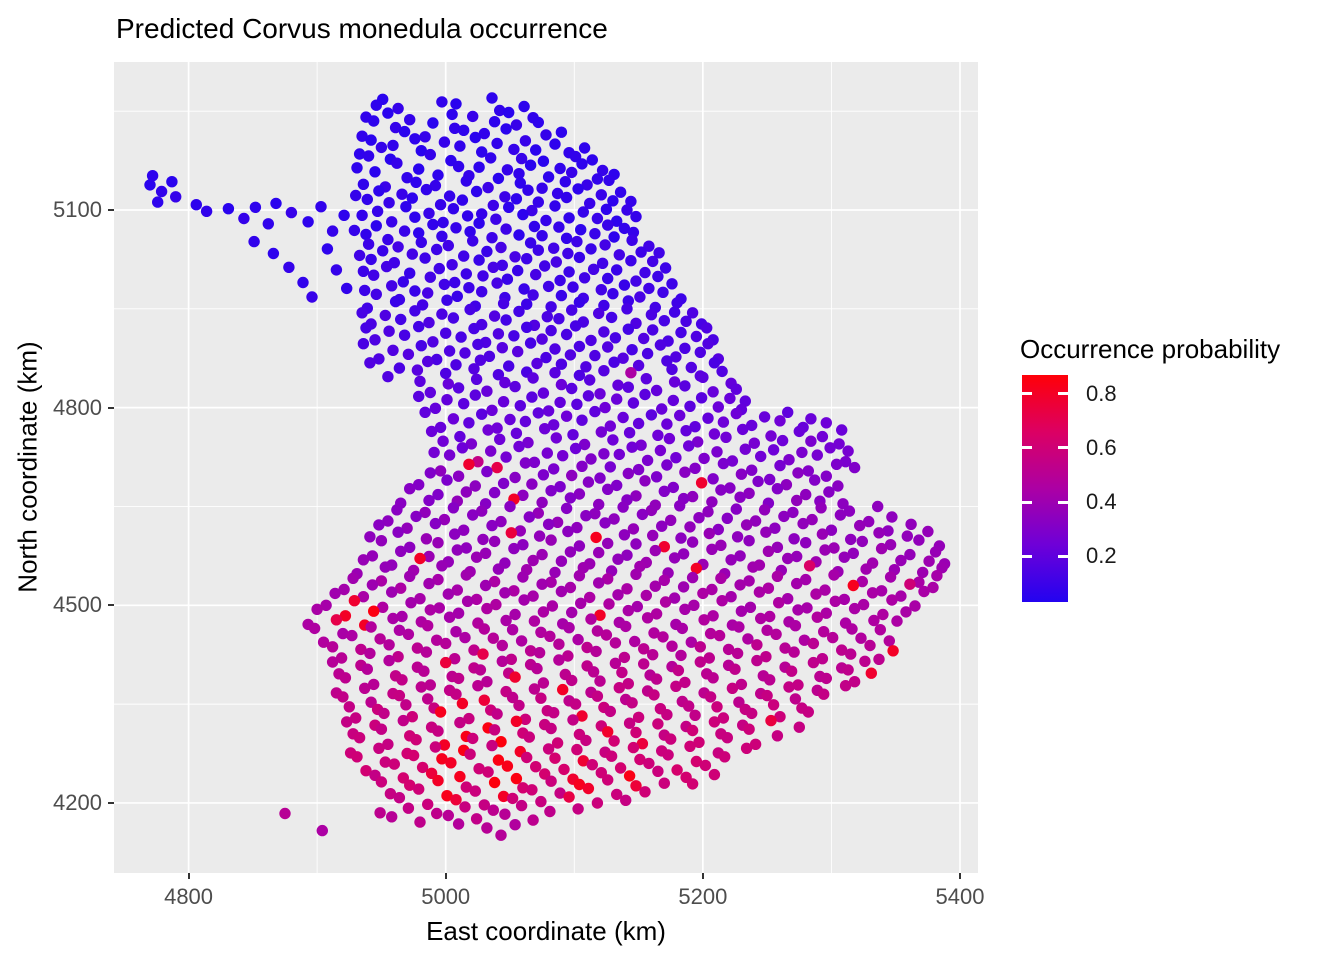 This screenshot has width=1344, height=960. Describe the element at coordinates (960, 896) in the screenshot. I see `x-tick-label: 5400` at that location.